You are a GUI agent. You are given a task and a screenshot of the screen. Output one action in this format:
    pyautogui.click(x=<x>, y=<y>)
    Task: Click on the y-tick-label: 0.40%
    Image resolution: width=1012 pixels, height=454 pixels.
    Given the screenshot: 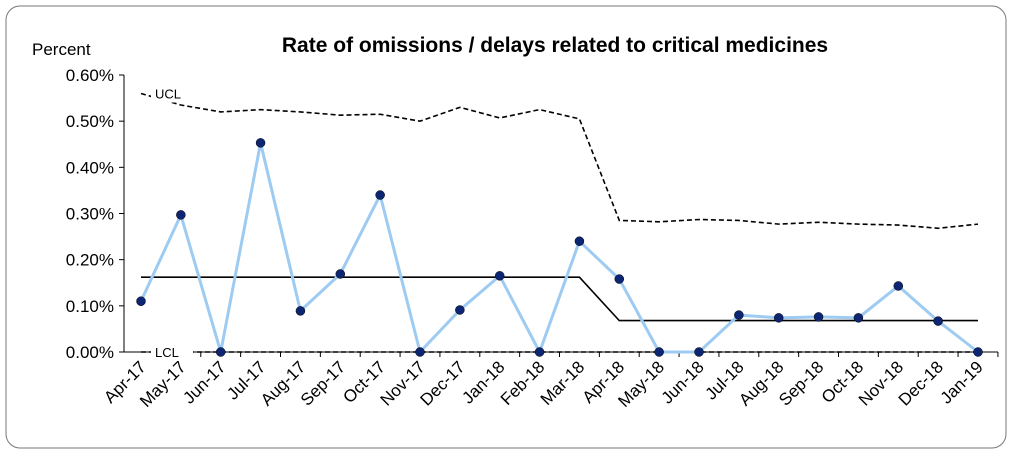 What is the action you would take?
    pyautogui.click(x=90, y=167)
    